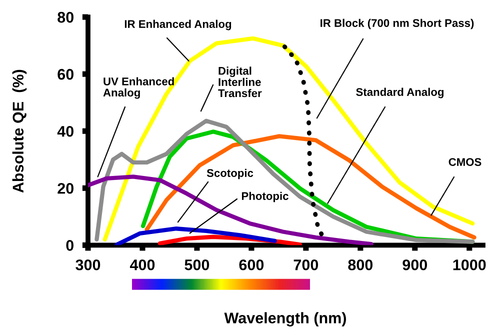  What do you see at coordinates (19, 131) in the screenshot?
I see `y-axis-title: Absolute QE (%)` at bounding box center [19, 131].